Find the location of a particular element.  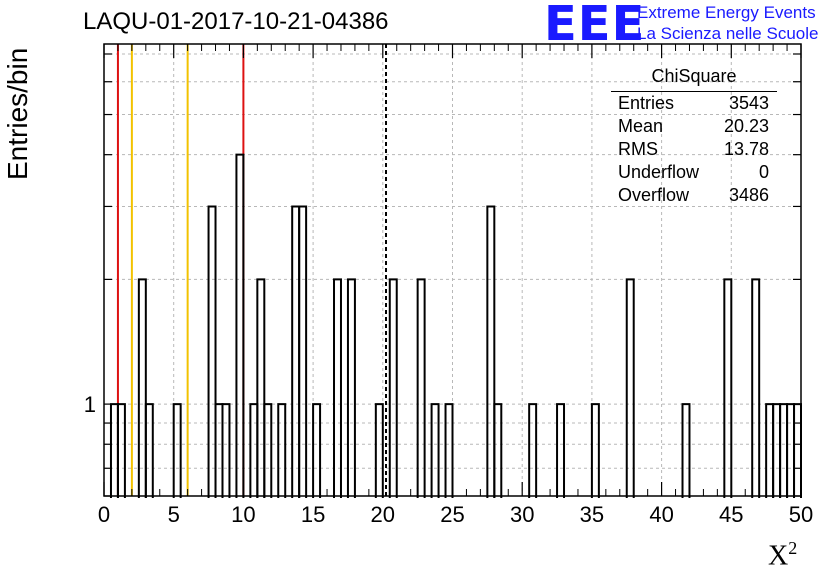

logo-line-1: Extreme Energy Events is located at coordinates (726, 12).